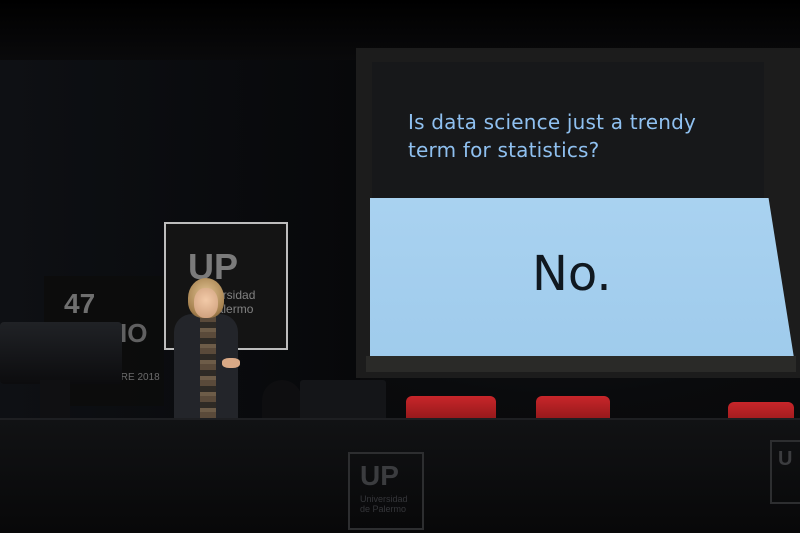 The image size is (800, 533). What do you see at coordinates (383, 509) in the screenshot?
I see `table-logo-sub-line2: de Palermo` at bounding box center [383, 509].